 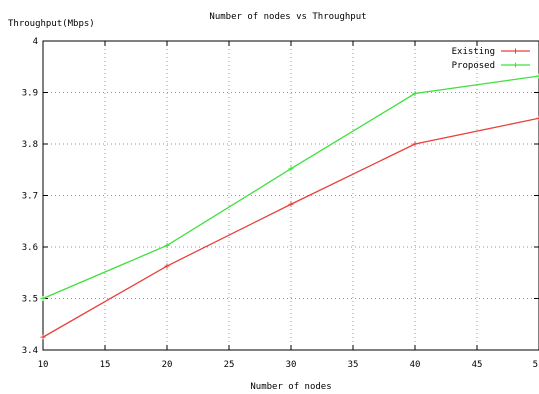 I want to click on y-tick-label: 3.5, so click(x=30, y=300).